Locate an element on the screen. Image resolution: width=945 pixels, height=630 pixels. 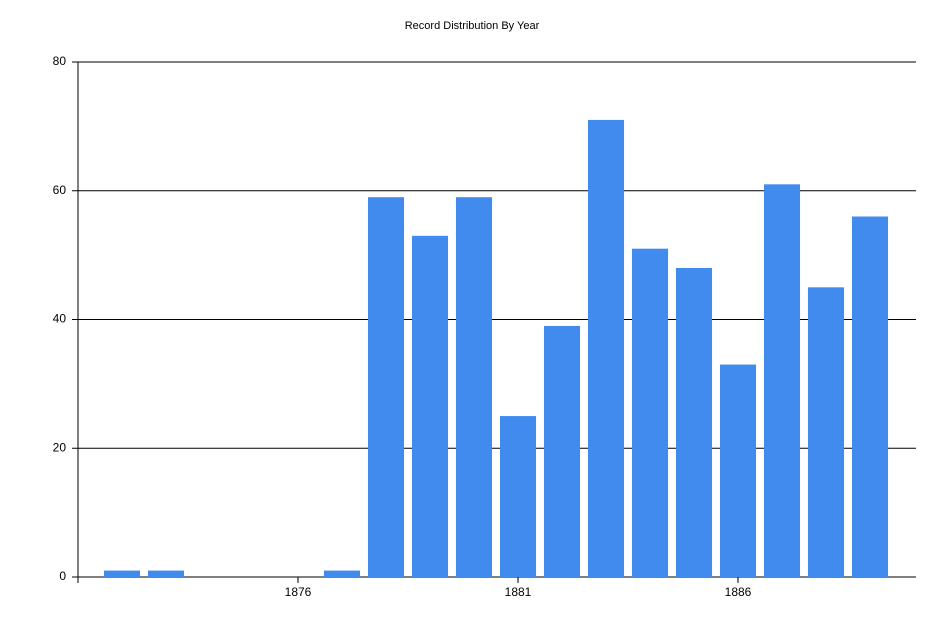
y-tick-label: 0 is located at coordinates (62, 576).